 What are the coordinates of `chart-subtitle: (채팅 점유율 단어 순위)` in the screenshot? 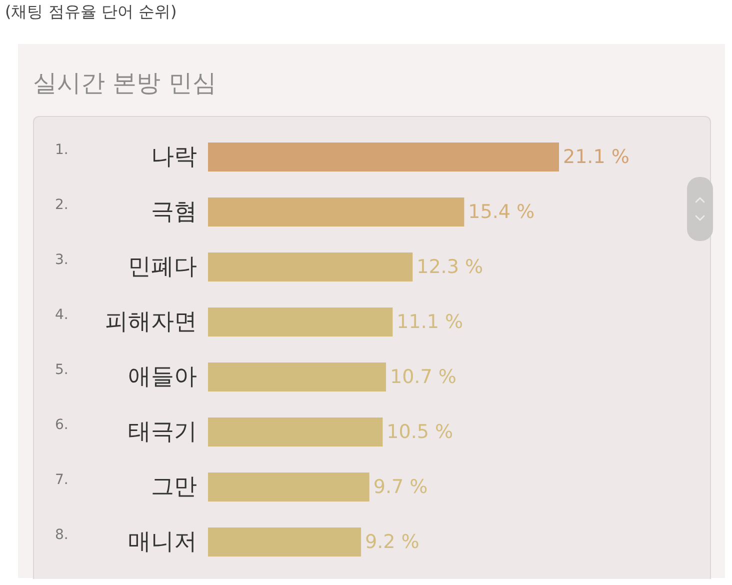 It's located at (91, 11).